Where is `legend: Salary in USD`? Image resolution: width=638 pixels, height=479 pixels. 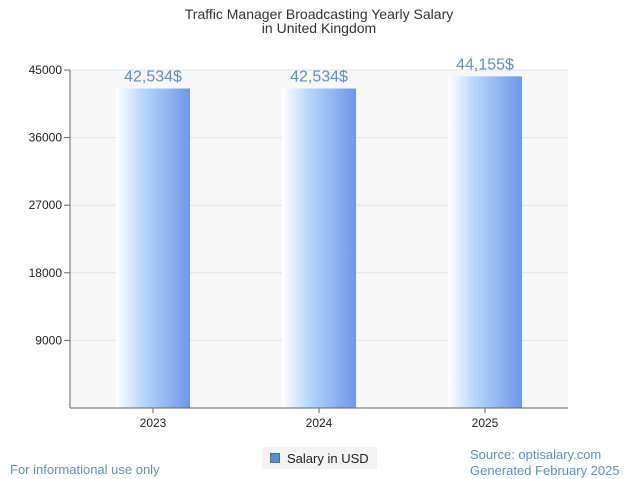
legend: Salary in USD is located at coordinates (319, 458).